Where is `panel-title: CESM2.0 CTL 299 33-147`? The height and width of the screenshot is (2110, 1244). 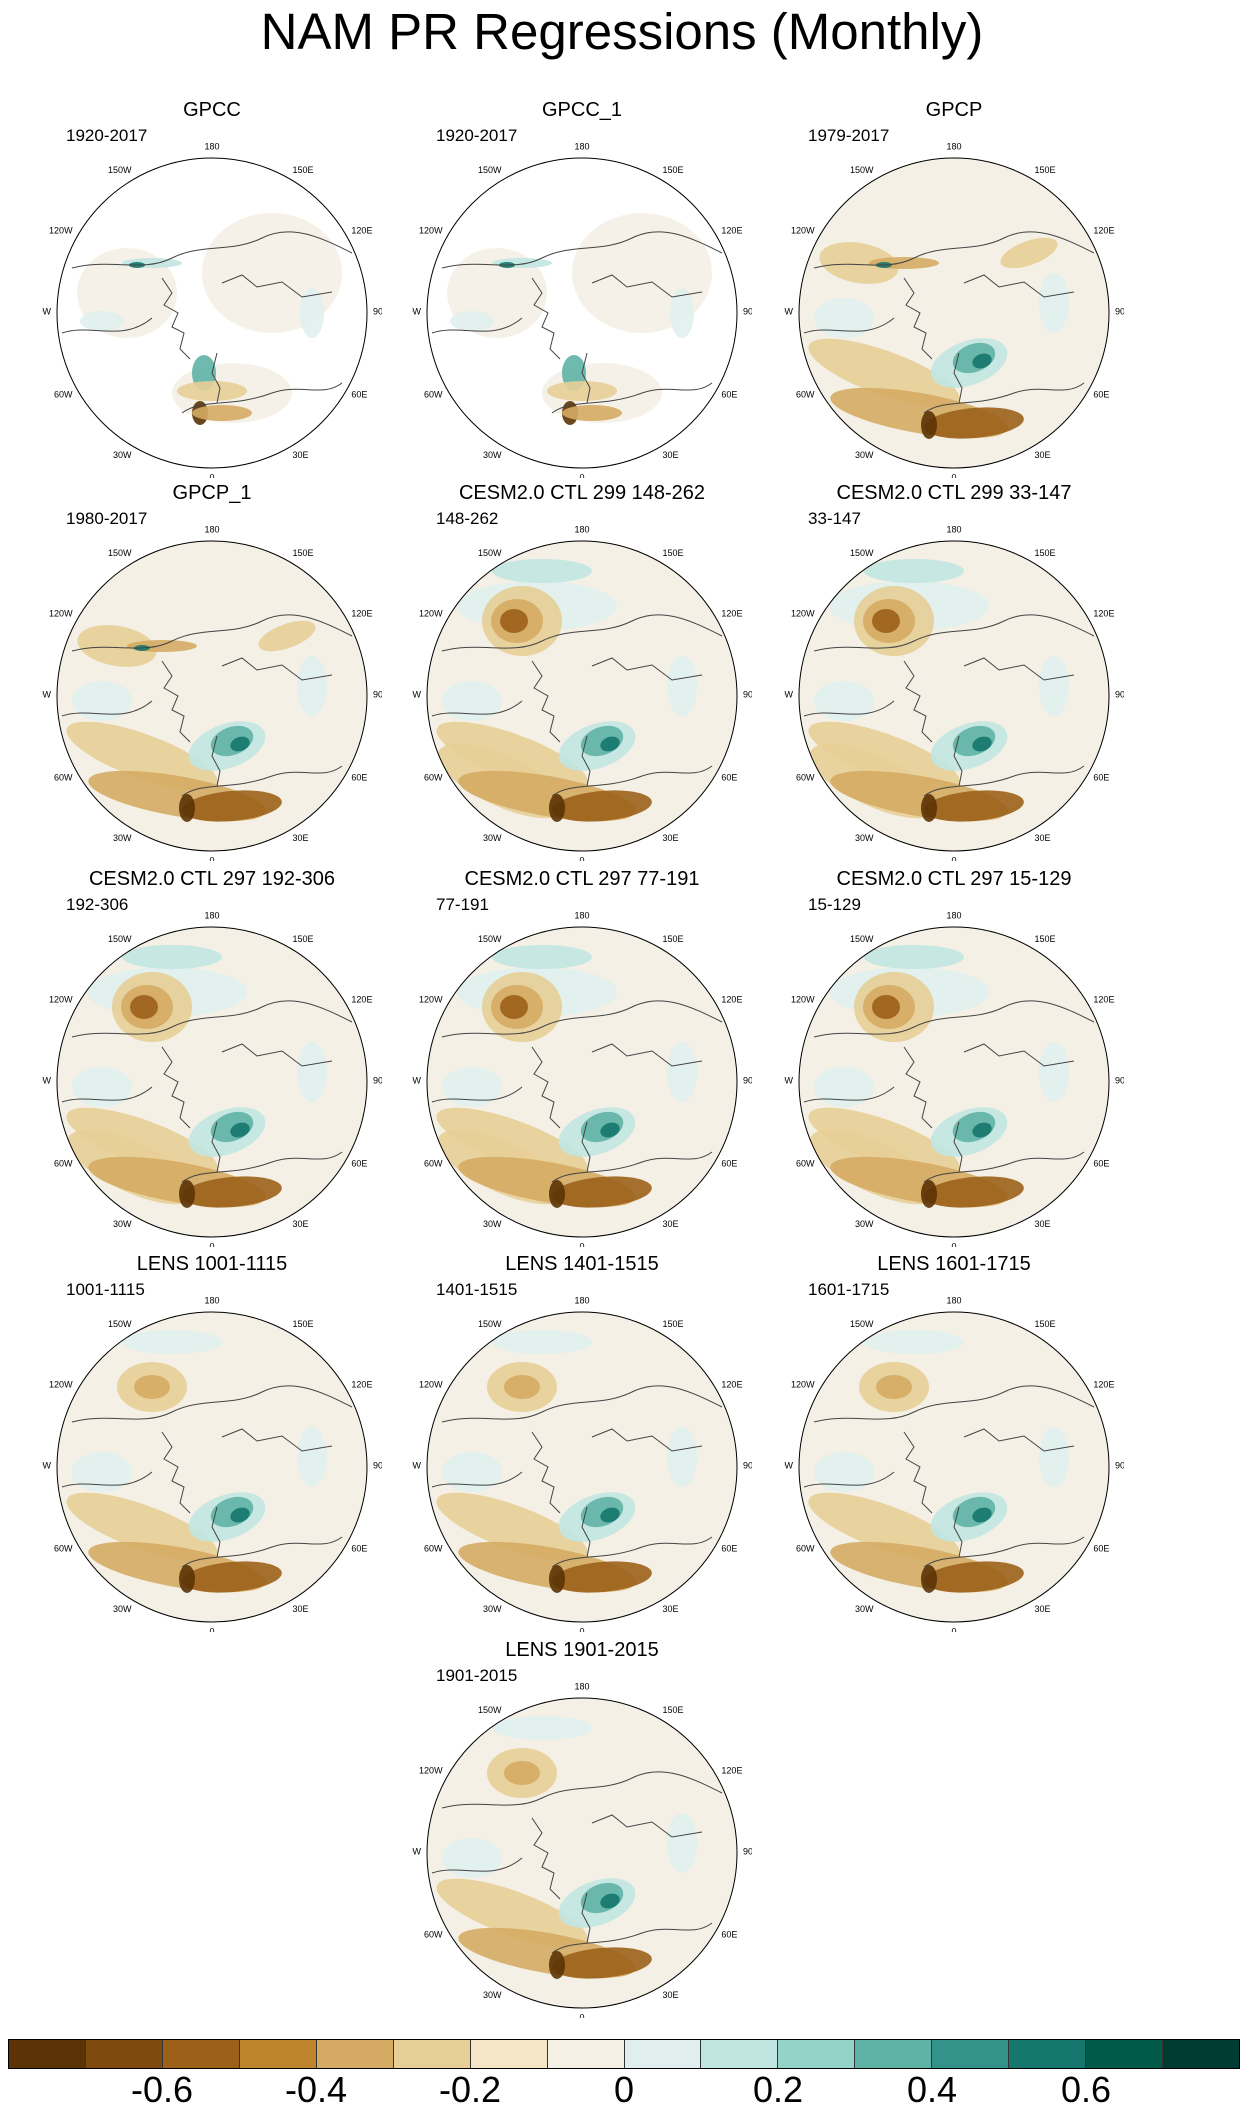
panel-title: CESM2.0 CTL 299 33-147 is located at coordinates (954, 493).